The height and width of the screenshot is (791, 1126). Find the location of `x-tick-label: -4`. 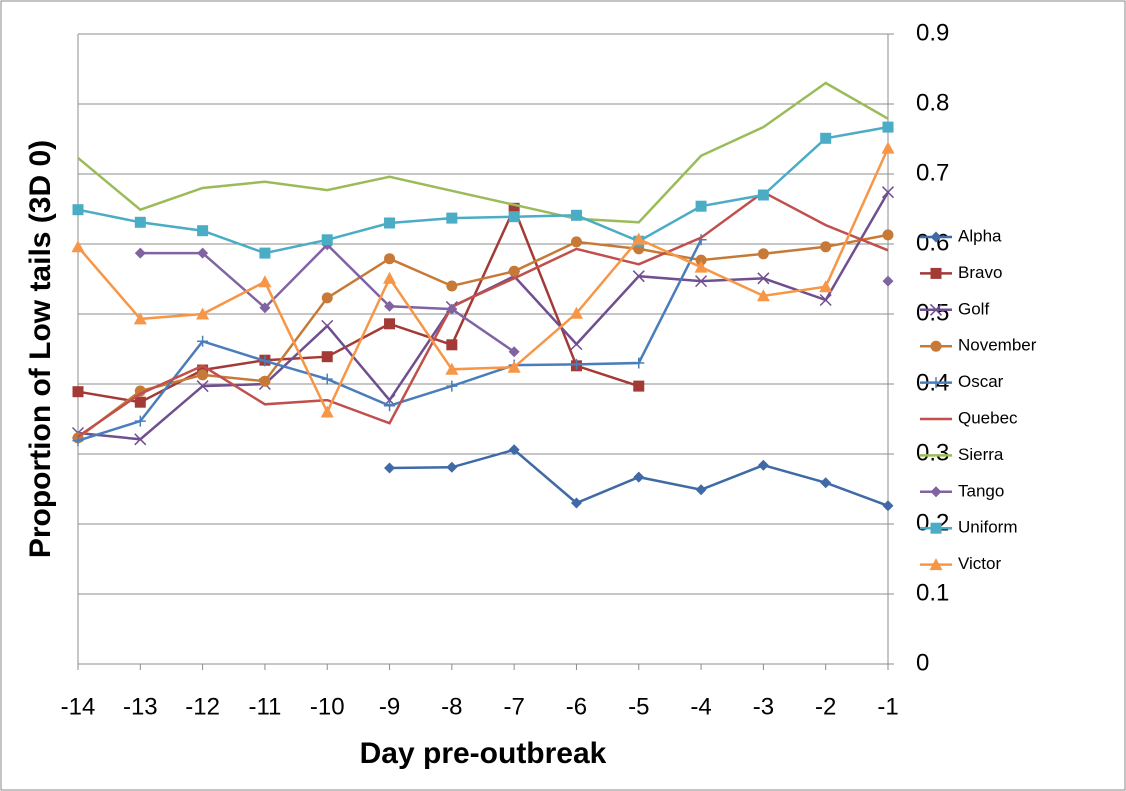

x-tick-label: -4 is located at coordinates (700, 706).